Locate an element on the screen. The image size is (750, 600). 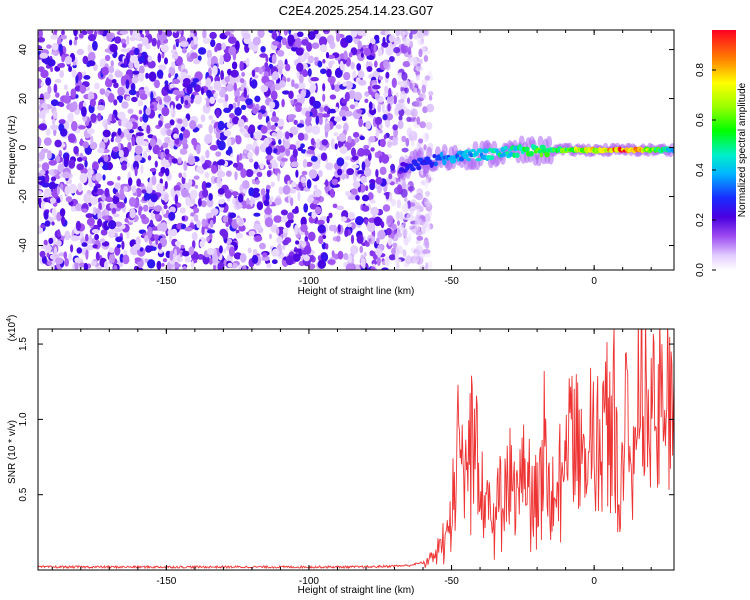
colorbar-tick-label: 0.0 is located at coordinates (700, 270).